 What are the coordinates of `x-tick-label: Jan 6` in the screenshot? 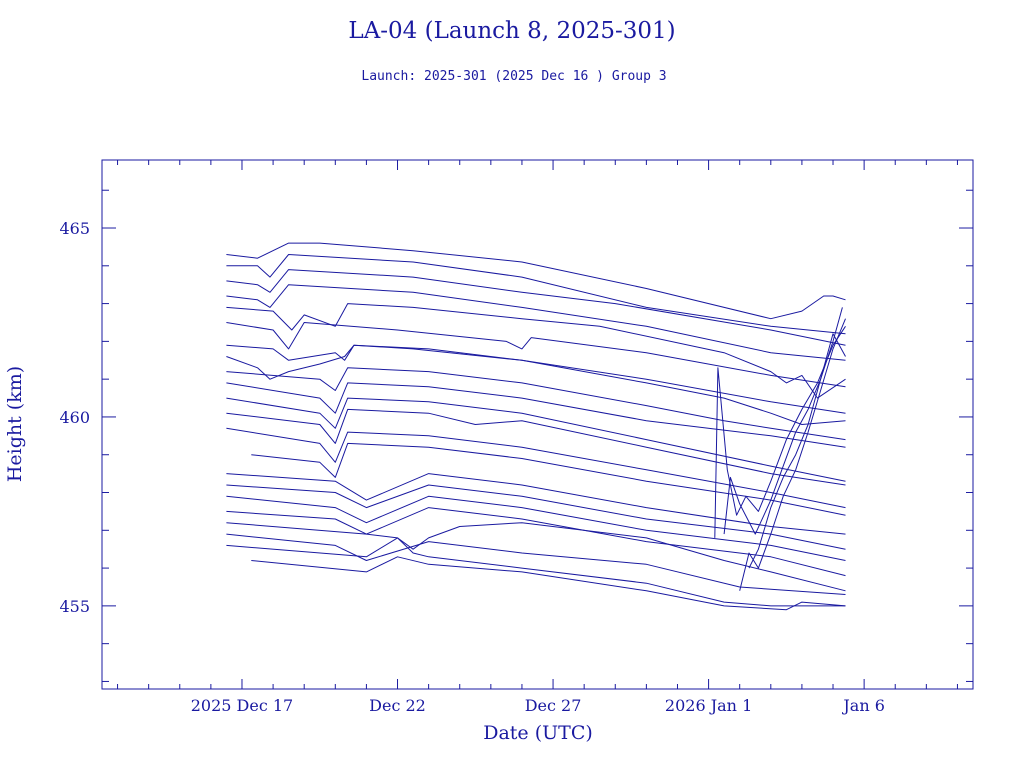 It's located at (863, 705).